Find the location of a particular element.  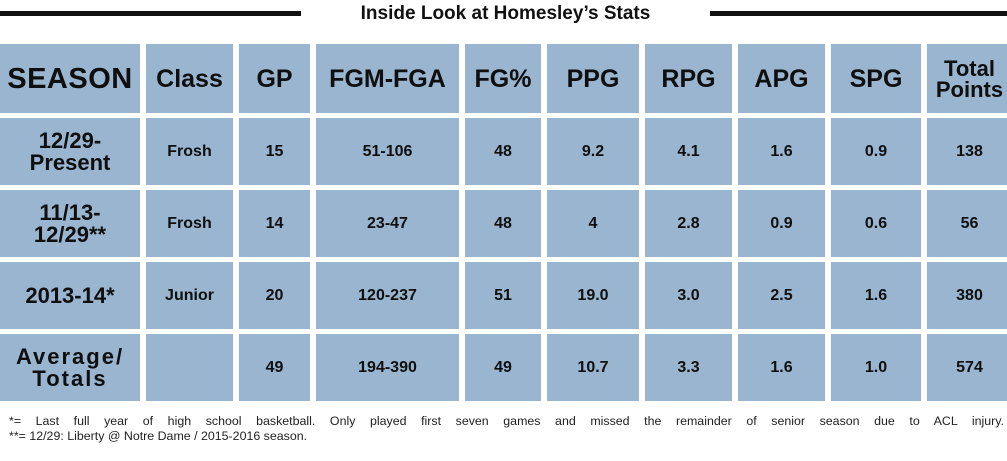

season-line1: 2013-14* is located at coordinates (70, 295).